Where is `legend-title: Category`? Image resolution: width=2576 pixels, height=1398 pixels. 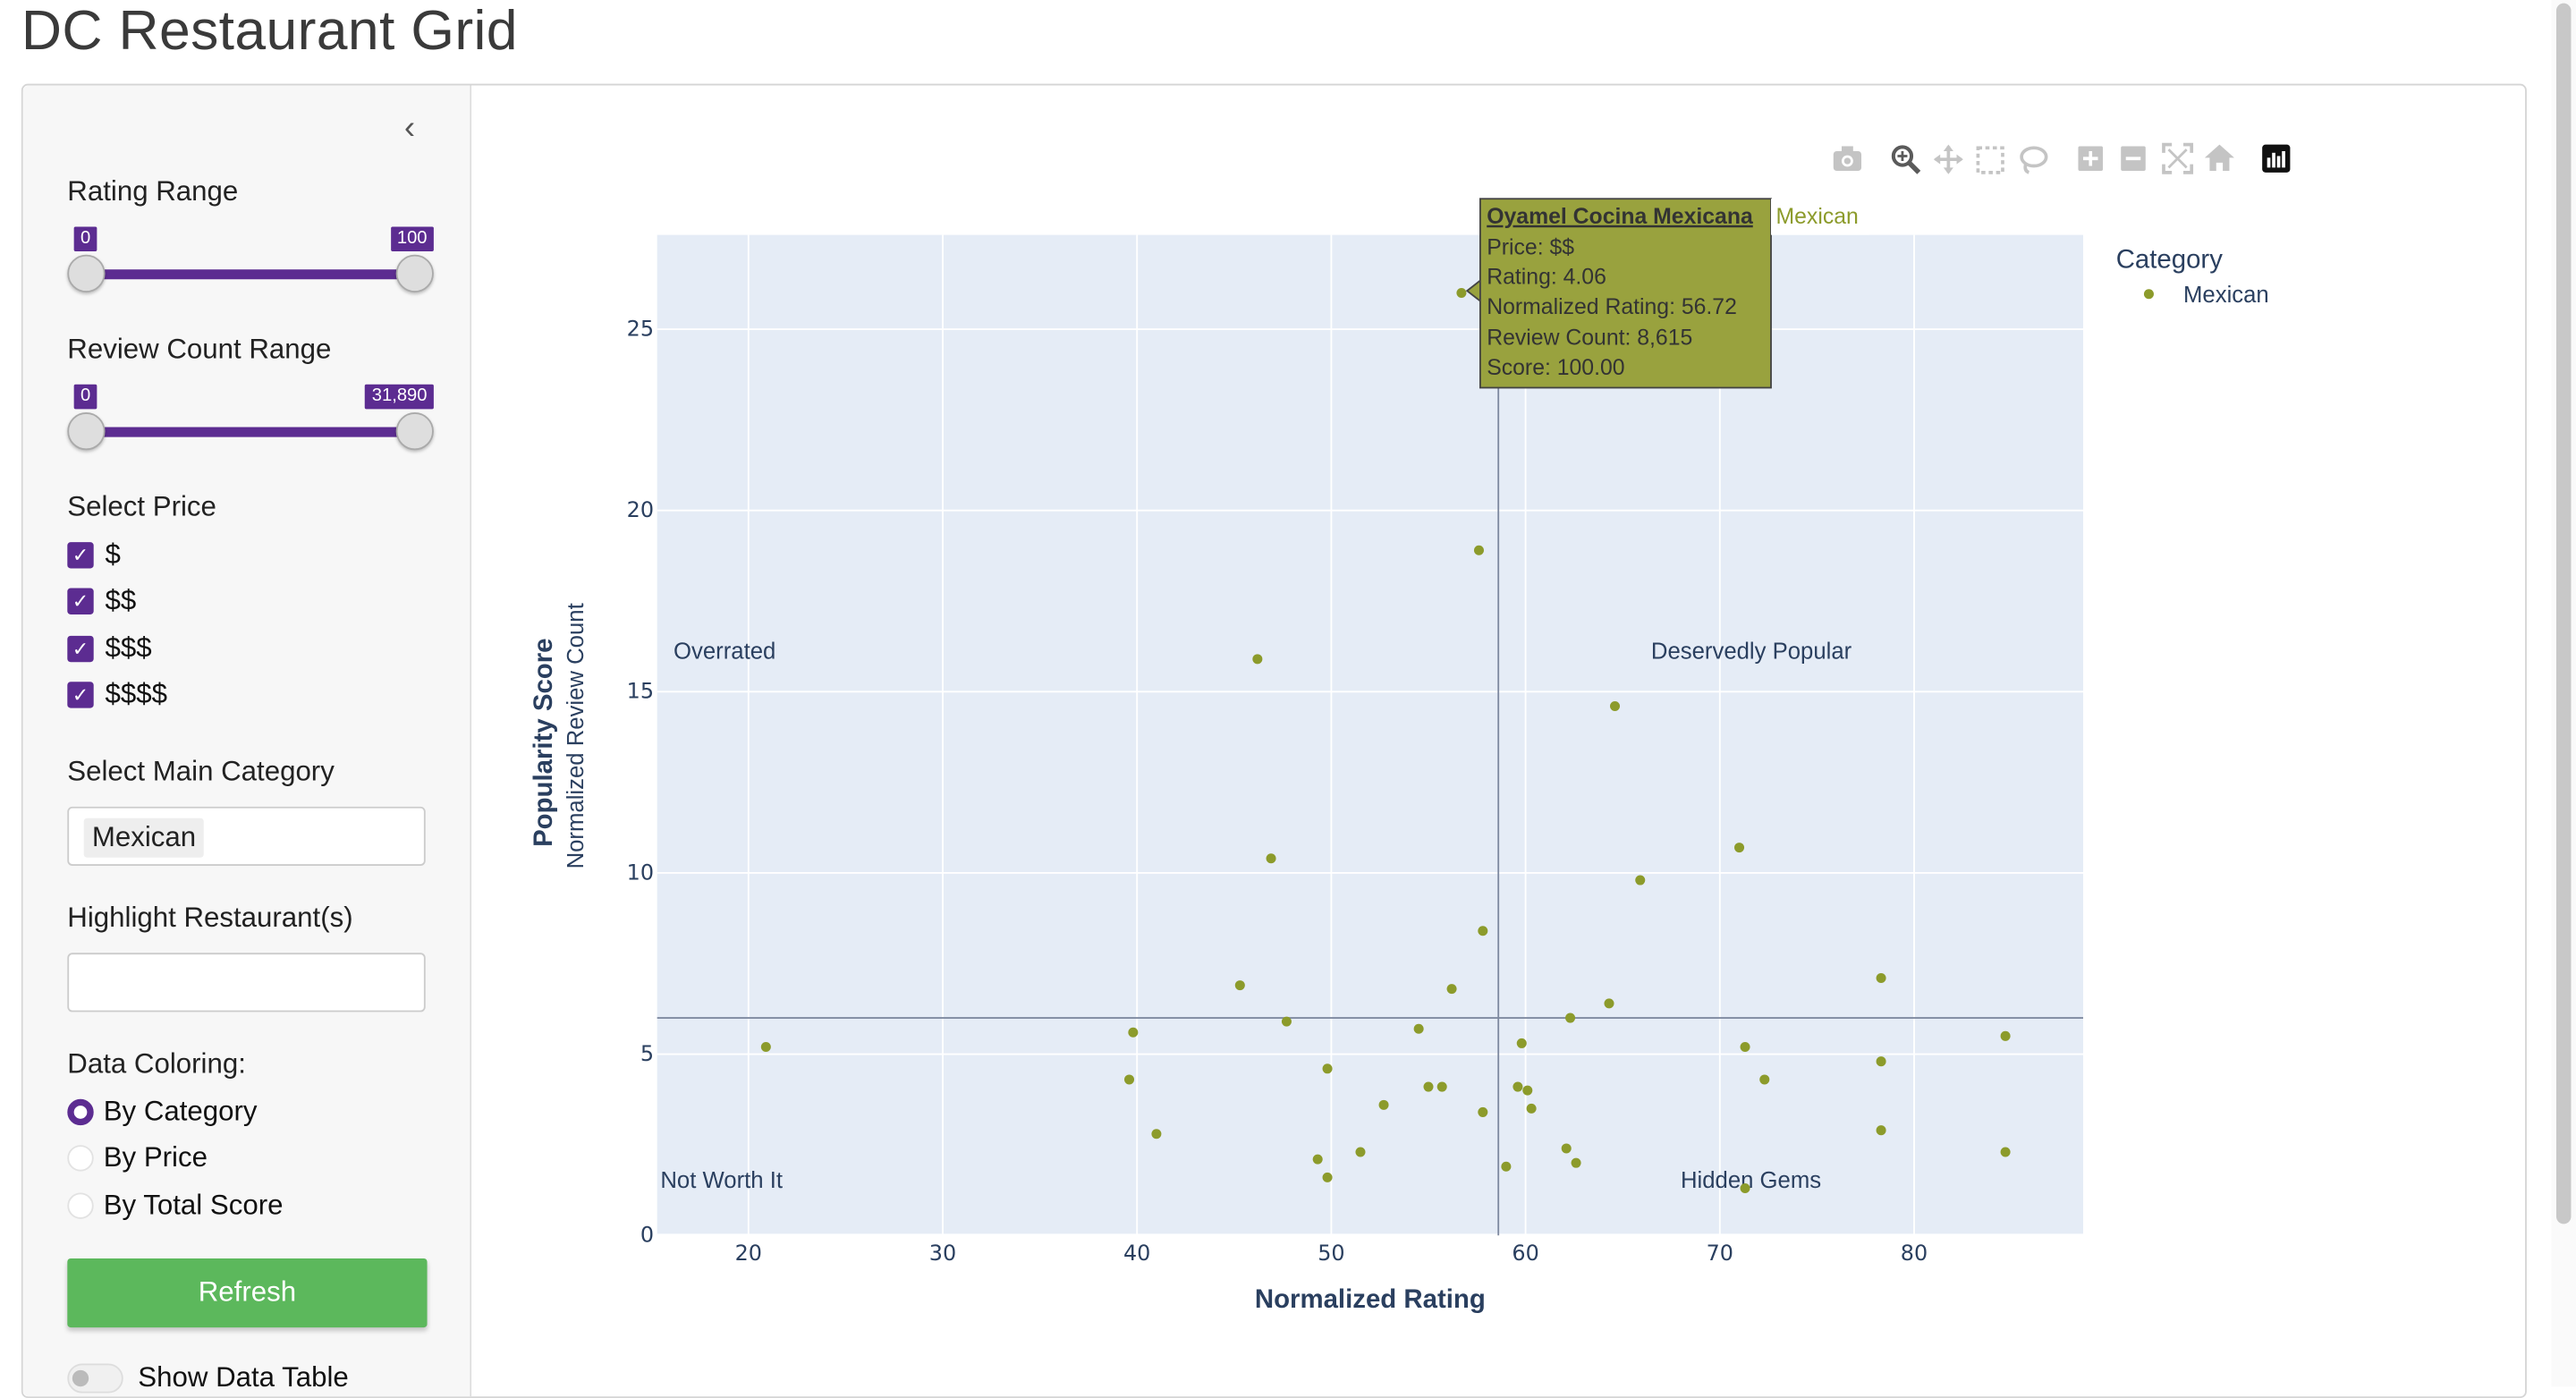
legend-title: Category is located at coordinates (2170, 259).